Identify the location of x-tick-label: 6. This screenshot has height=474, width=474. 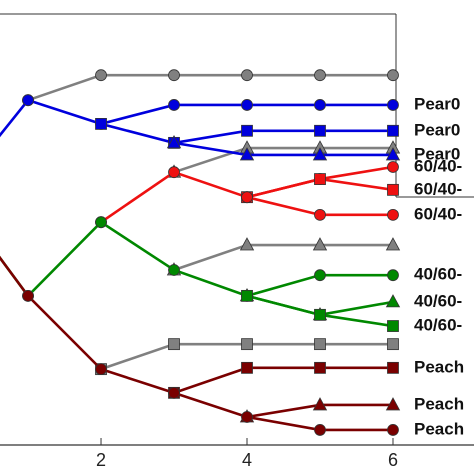
(393, 460).